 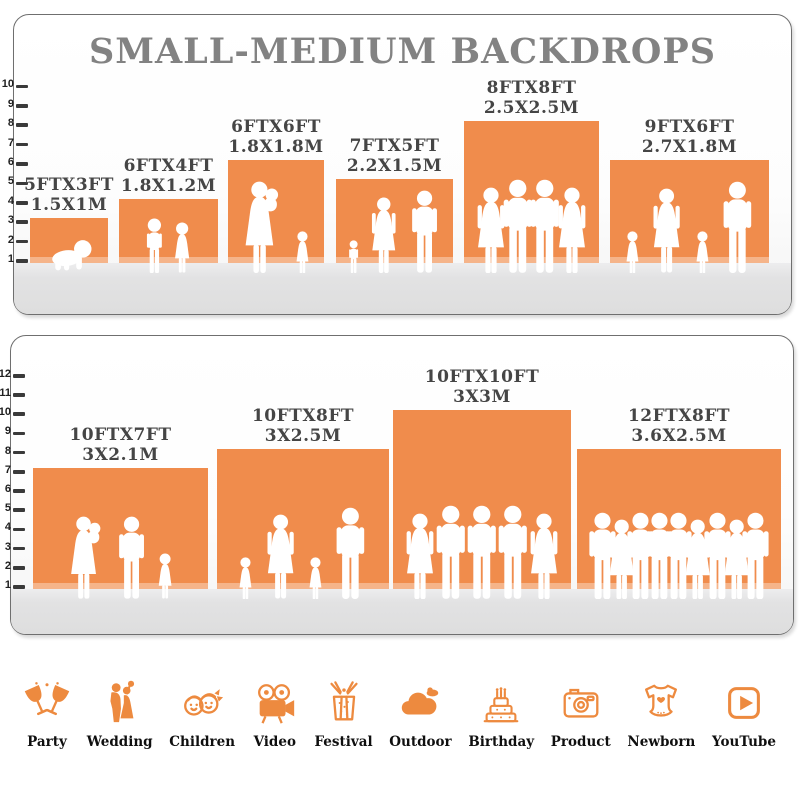 I want to click on backdrop-size-ft: 5FTX3FT, so click(x=69, y=185).